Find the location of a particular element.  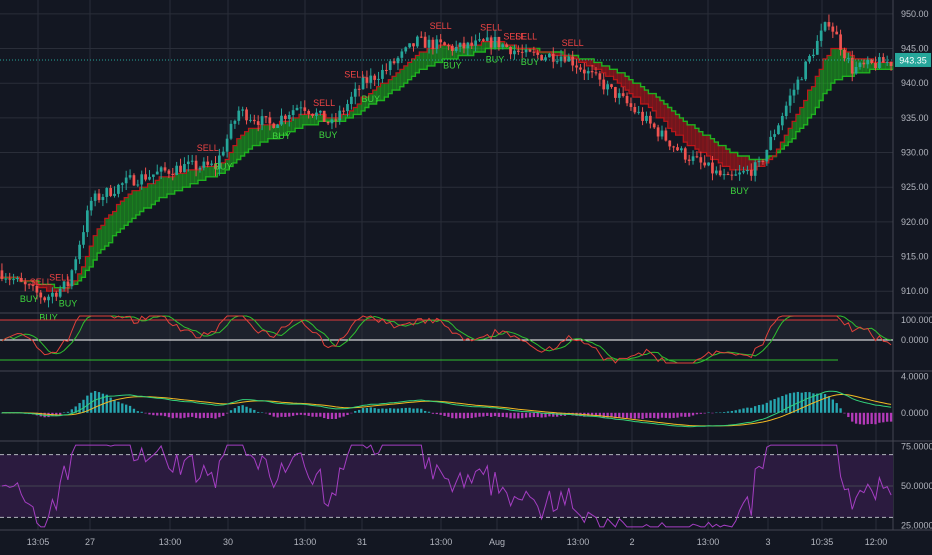

buy-signal: BUY is located at coordinates (530, 62).